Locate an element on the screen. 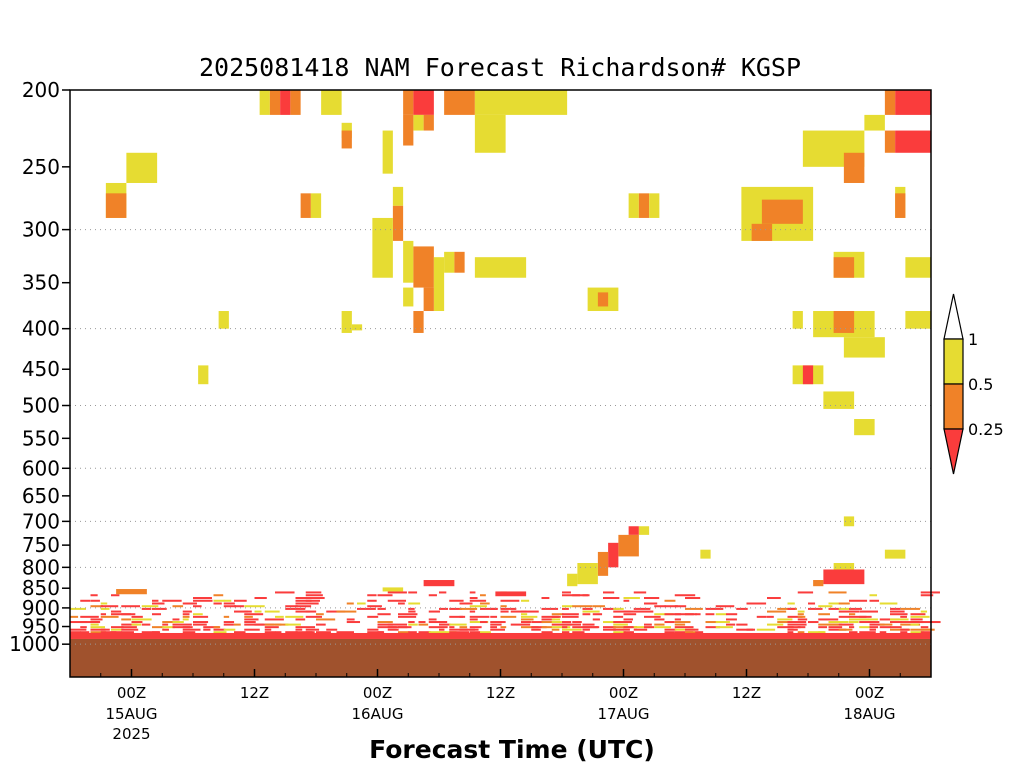  x-axis-title: Forecast Time (UTC) is located at coordinates (512, 749).